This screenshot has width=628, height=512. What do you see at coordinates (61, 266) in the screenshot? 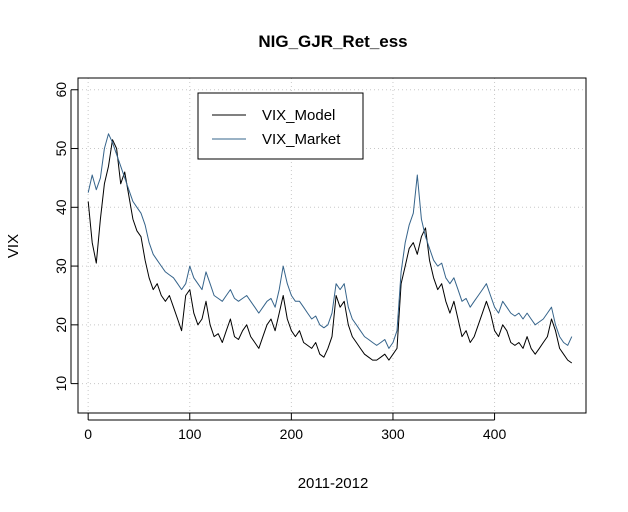
I see `y-tick-label: 30` at bounding box center [61, 266].